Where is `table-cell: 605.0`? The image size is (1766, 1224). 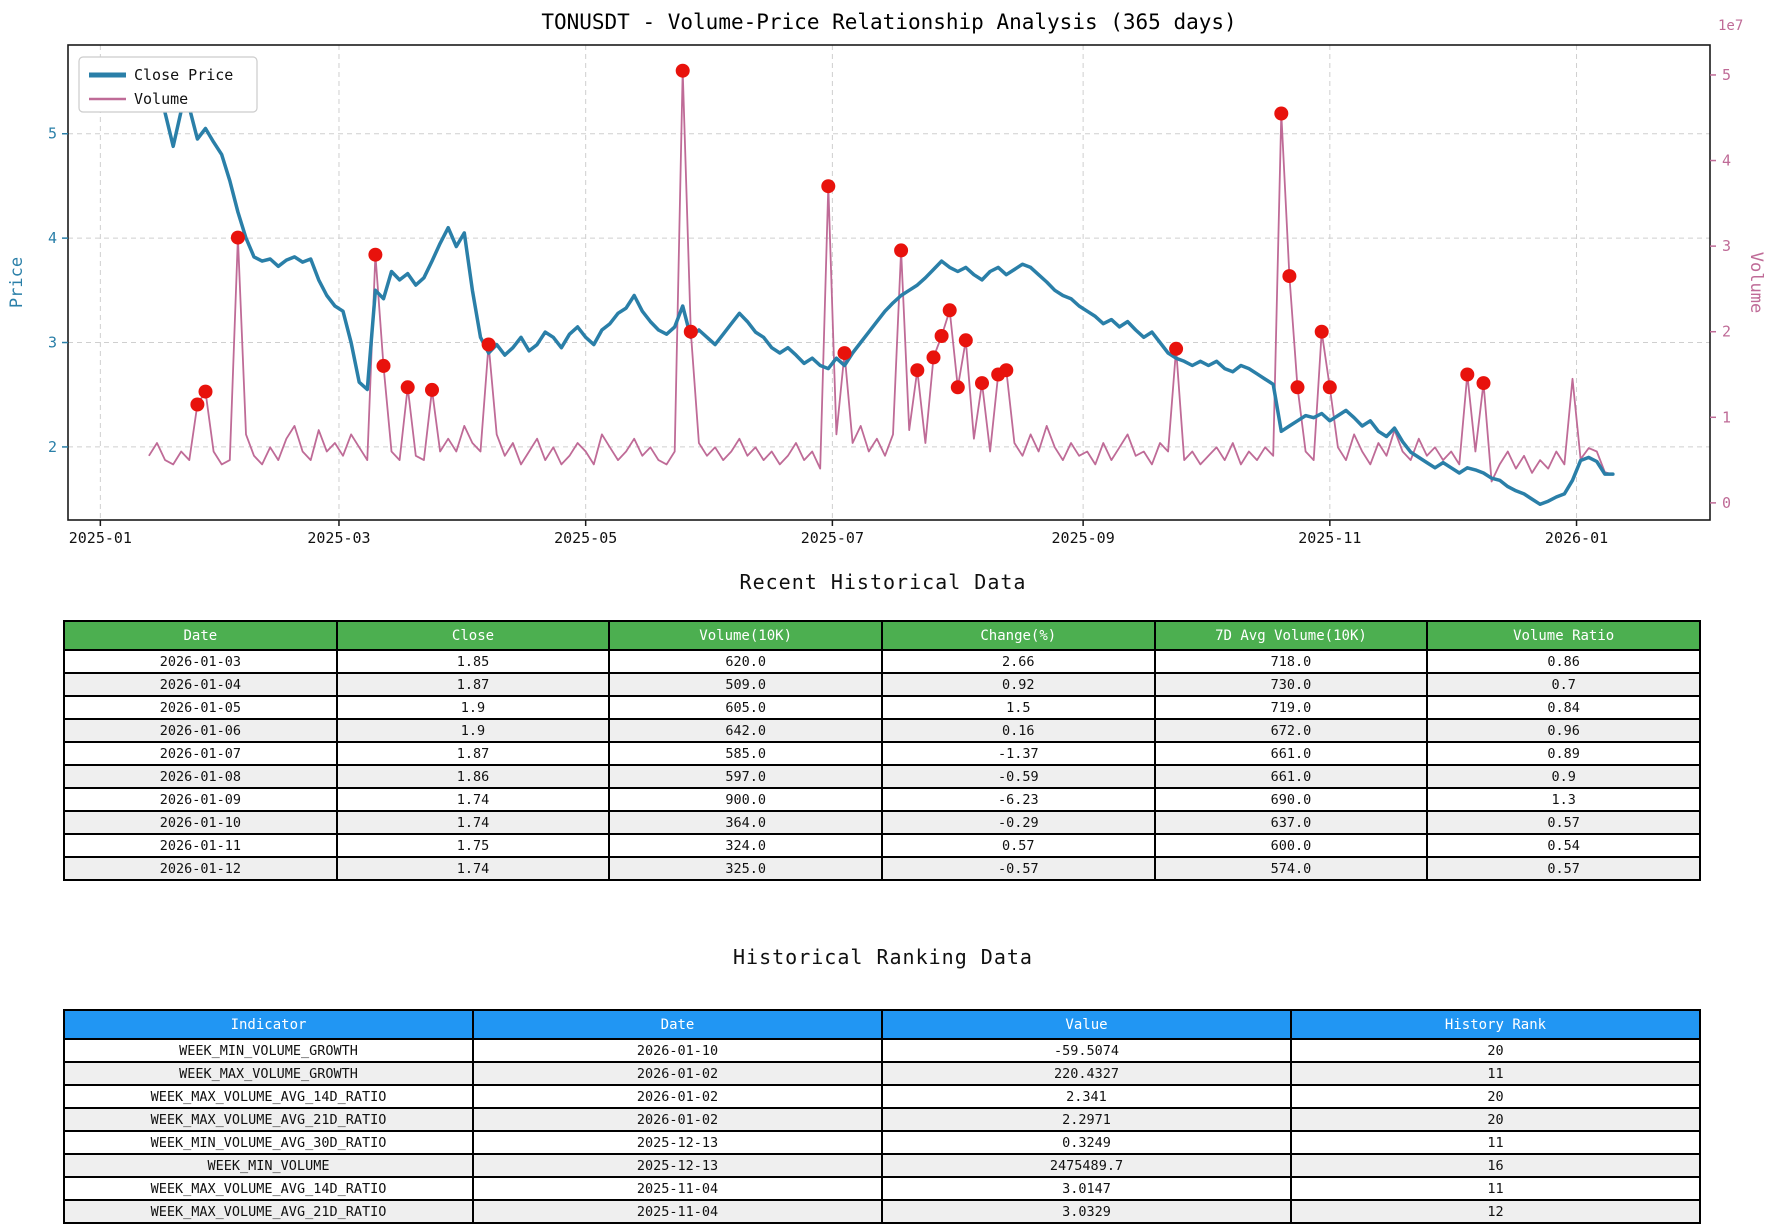 table-cell: 605.0 is located at coordinates (745, 707).